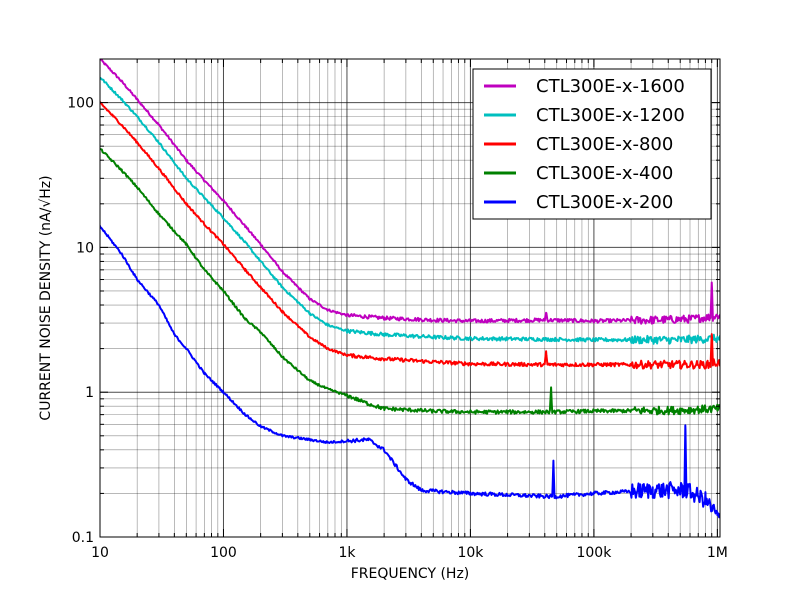 The width and height of the screenshot is (800, 597). I want to click on legend-label: CTL300E-x-1200, so click(610, 115).